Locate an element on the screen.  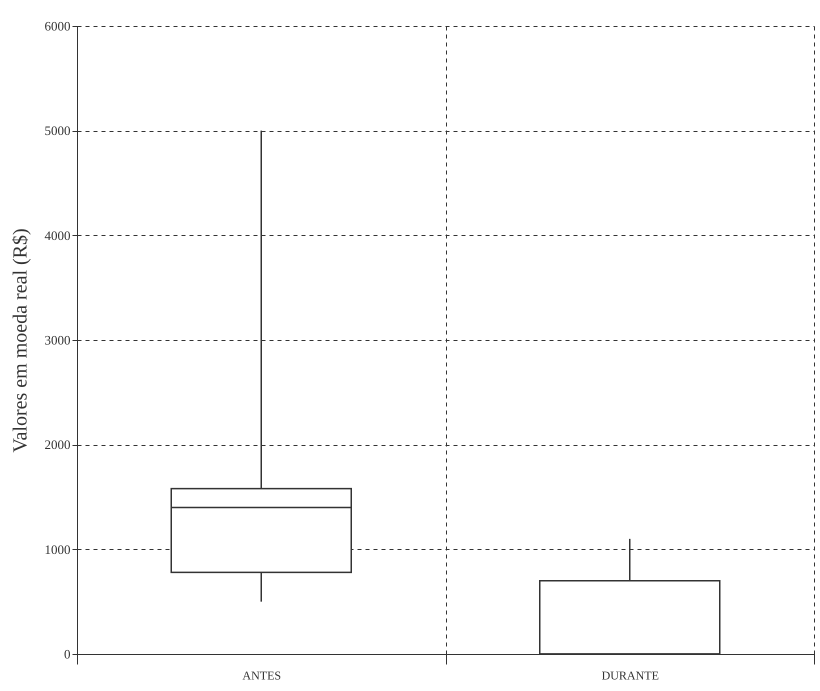
y-axis-title: Valores em moeda real (R$) is located at coordinates (21, 340).